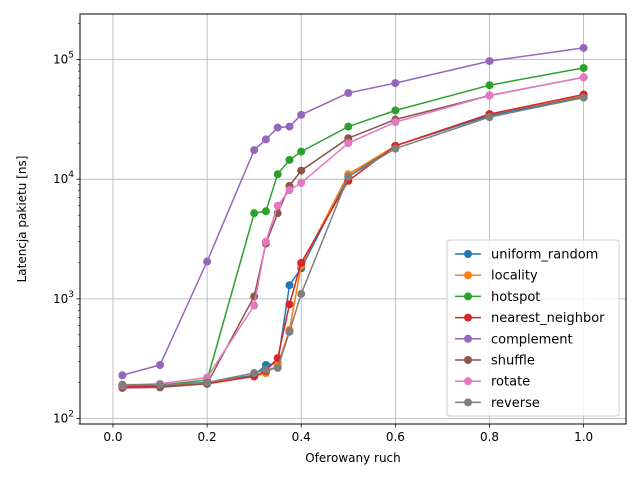 The height and width of the screenshot is (480, 640). What do you see at coordinates (301, 437) in the screenshot?
I see `x-tick-label: 0.4` at bounding box center [301, 437].